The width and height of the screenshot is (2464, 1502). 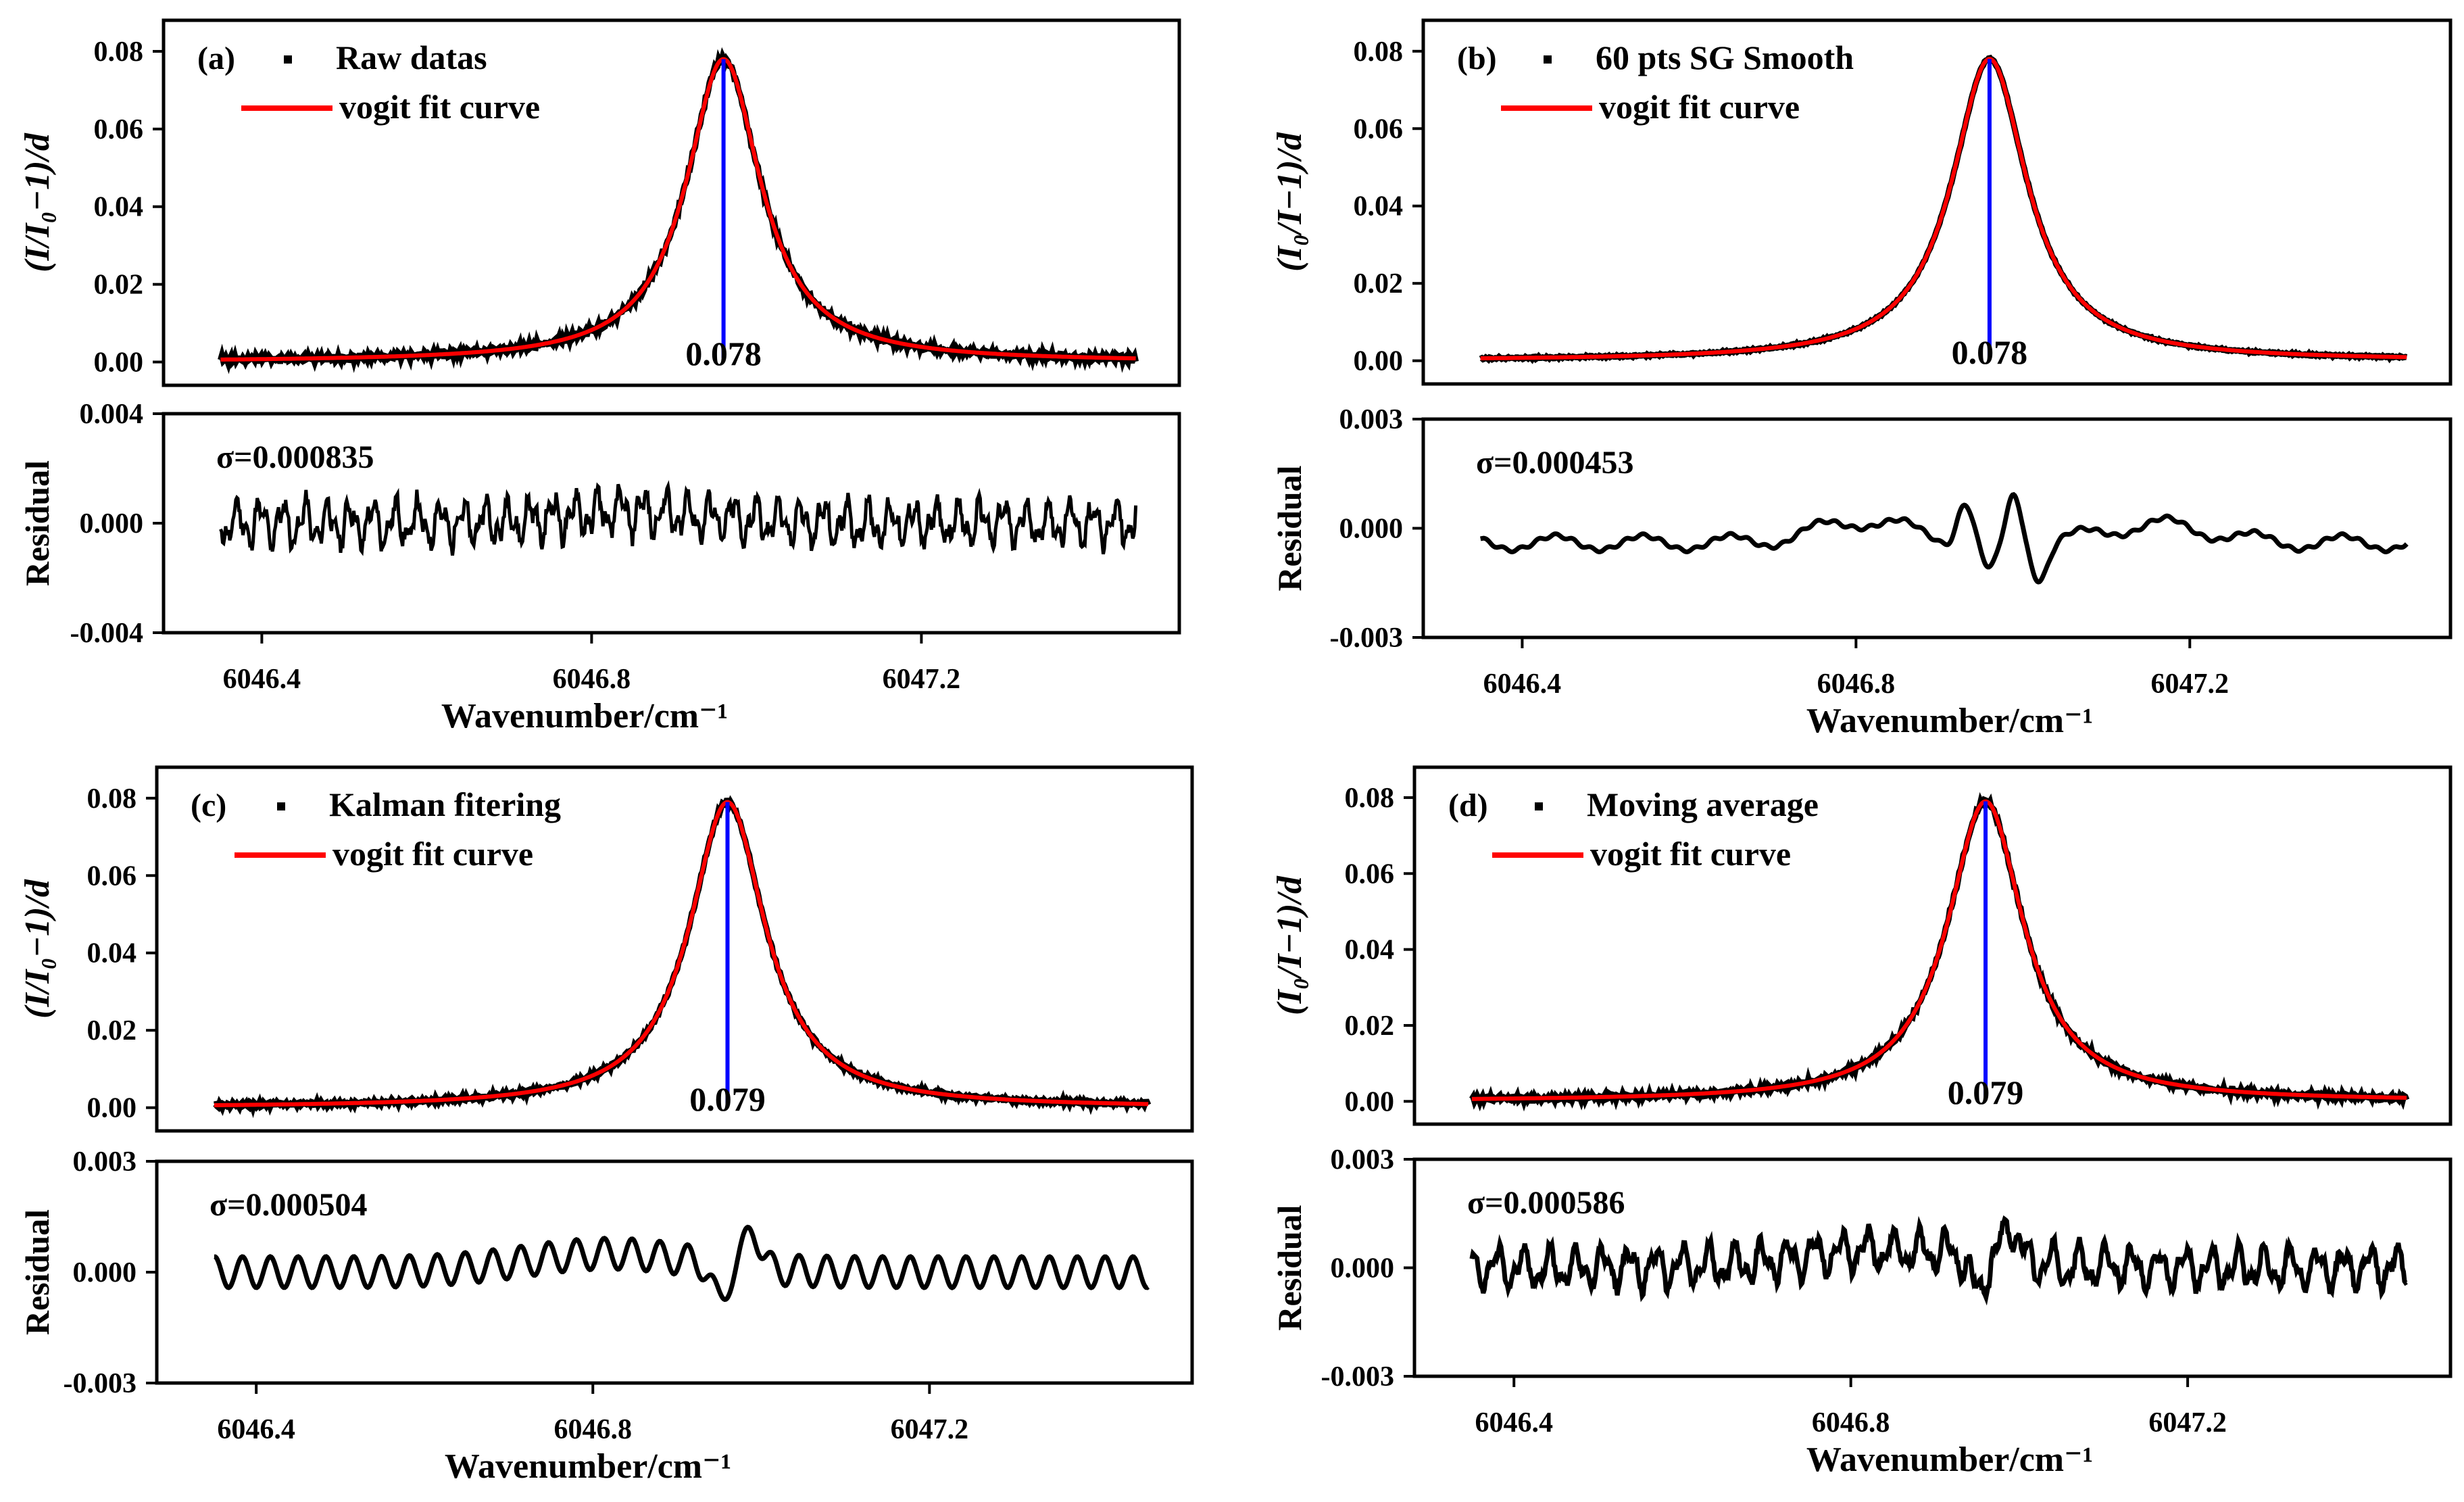 What do you see at coordinates (1703, 804) in the screenshot?
I see `legend-label-data: Moving average` at bounding box center [1703, 804].